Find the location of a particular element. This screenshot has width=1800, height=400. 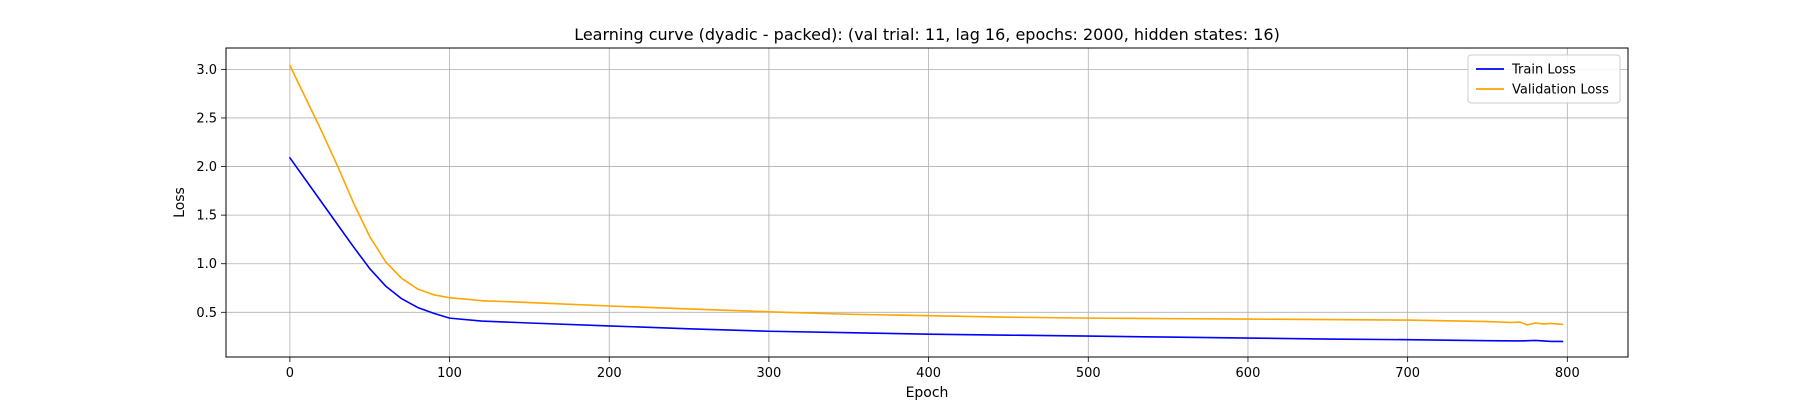

x-tick-label: 500 is located at coordinates (1088, 373).